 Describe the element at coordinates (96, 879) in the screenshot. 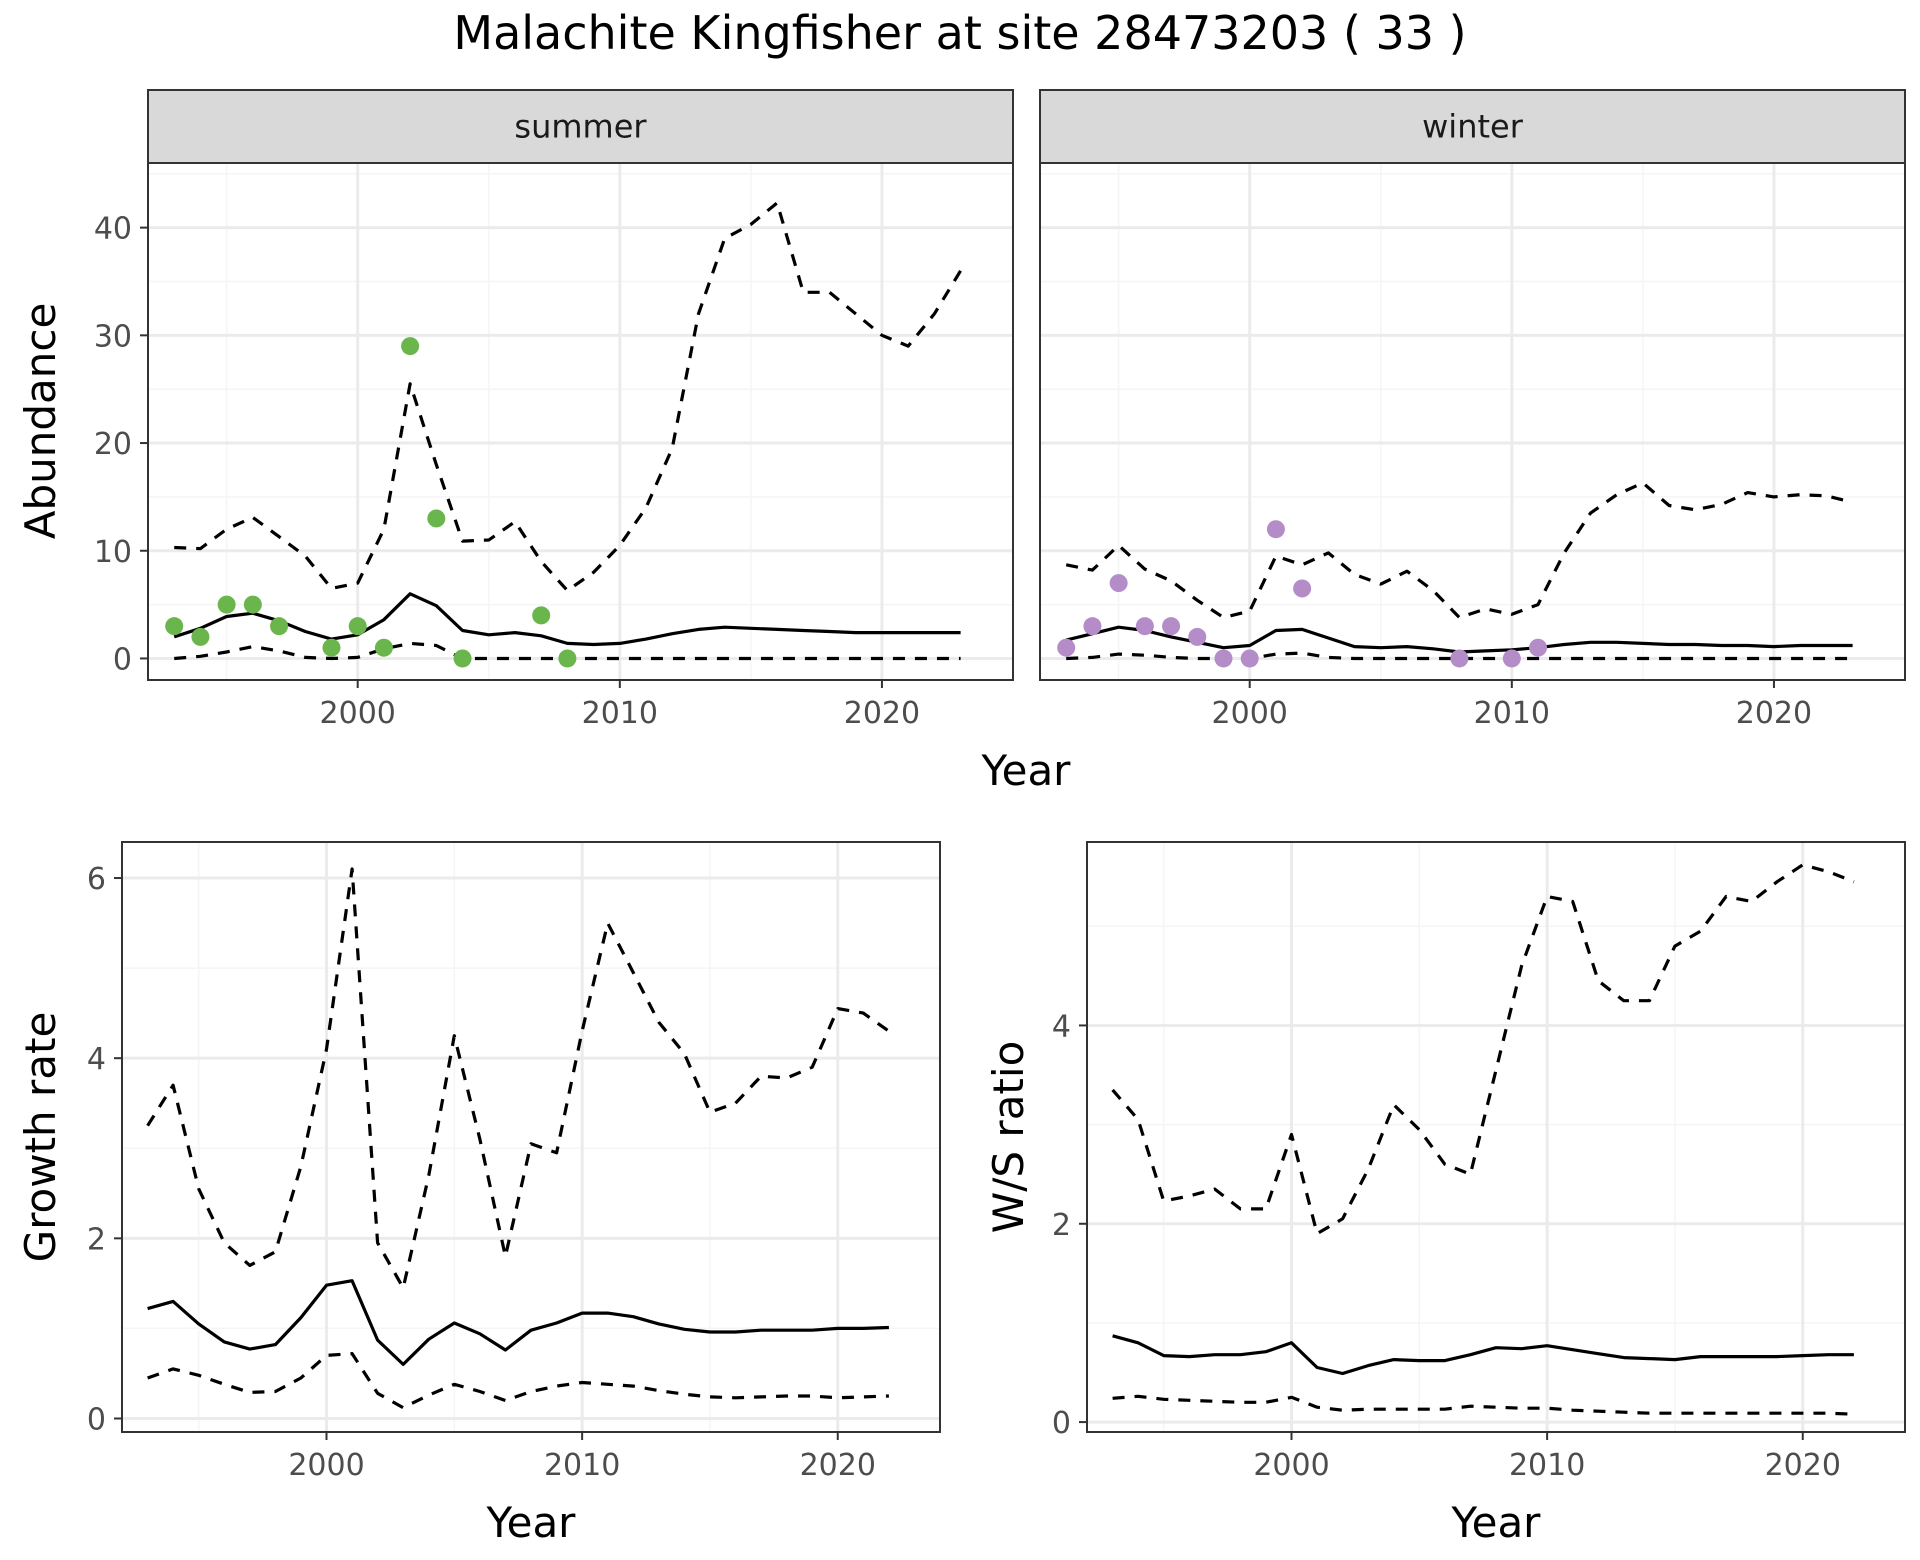

I see `y-tick-label: 6` at that location.